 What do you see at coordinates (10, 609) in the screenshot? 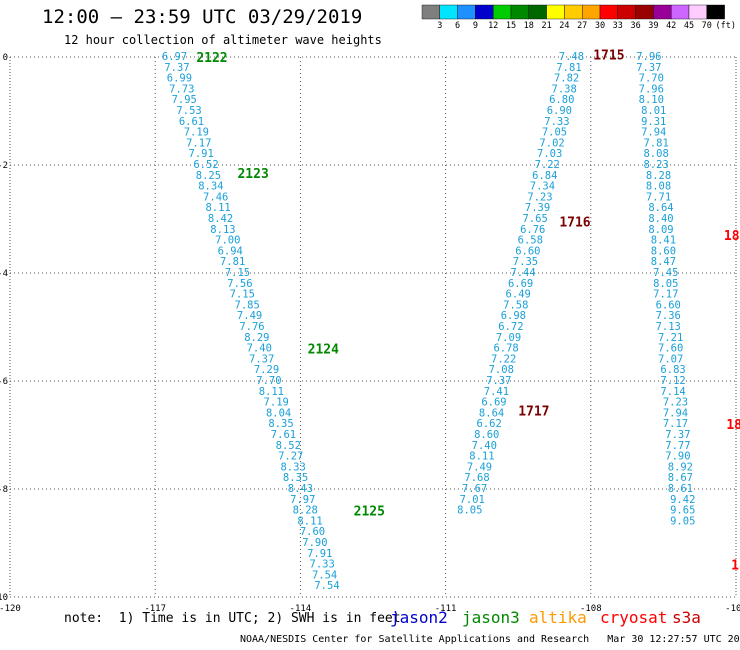
I see `x-tick-label: -120` at bounding box center [10, 609].